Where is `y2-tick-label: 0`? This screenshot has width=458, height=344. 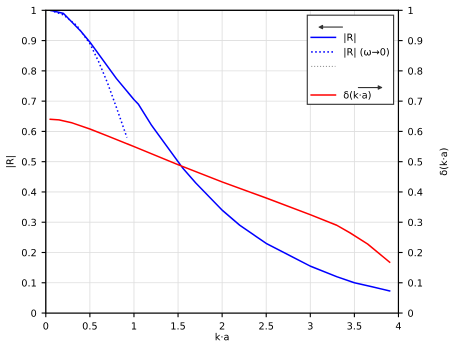 y2-tick-label: 0 is located at coordinates (411, 313).